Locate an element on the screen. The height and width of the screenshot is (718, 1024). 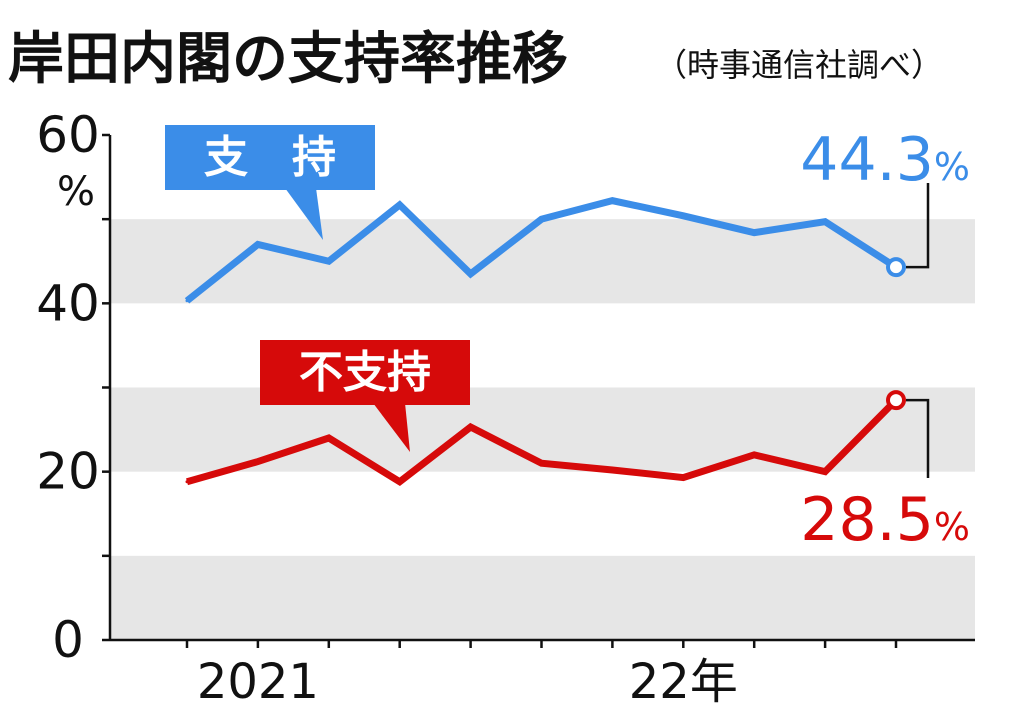
legend-label-support: 支 持 is located at coordinates (270, 157).